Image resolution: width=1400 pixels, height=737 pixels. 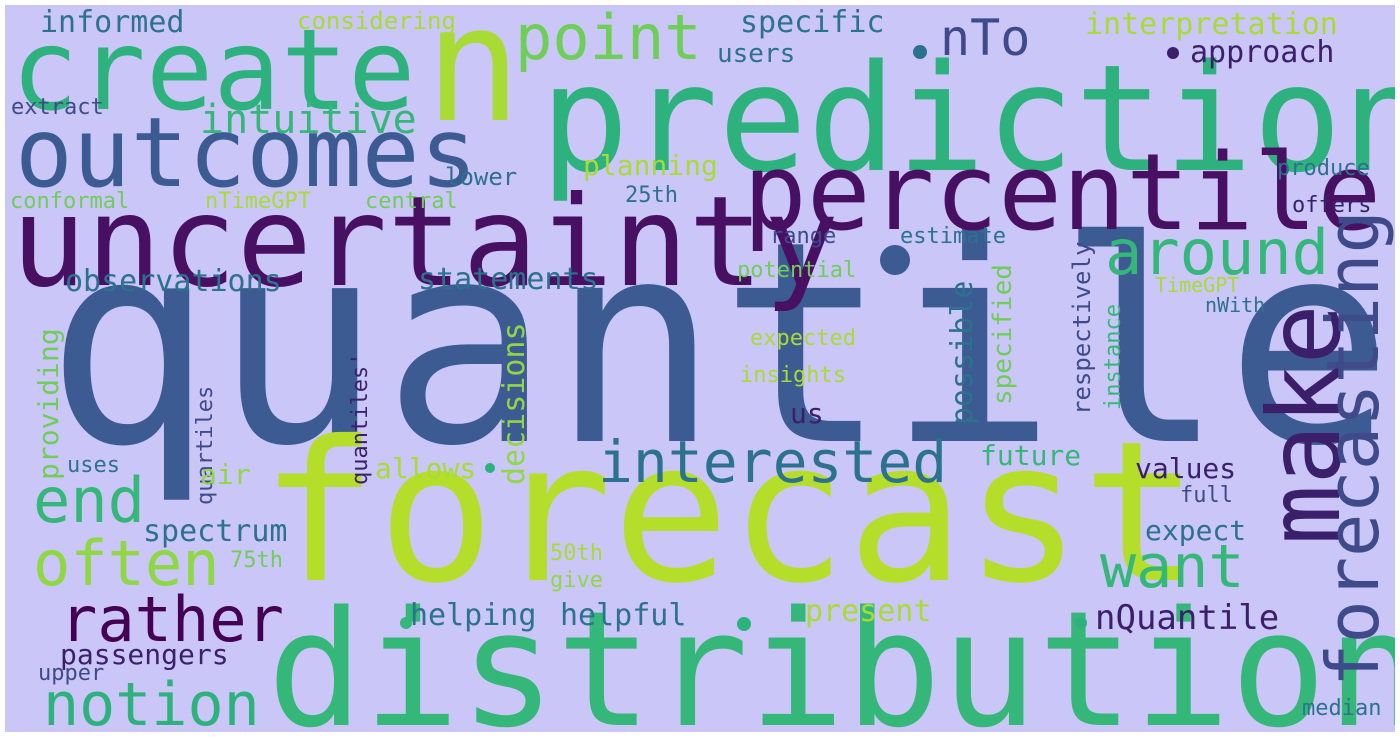 What do you see at coordinates (514, 403) in the screenshot?
I see `word-decisions: decisions` at bounding box center [514, 403].